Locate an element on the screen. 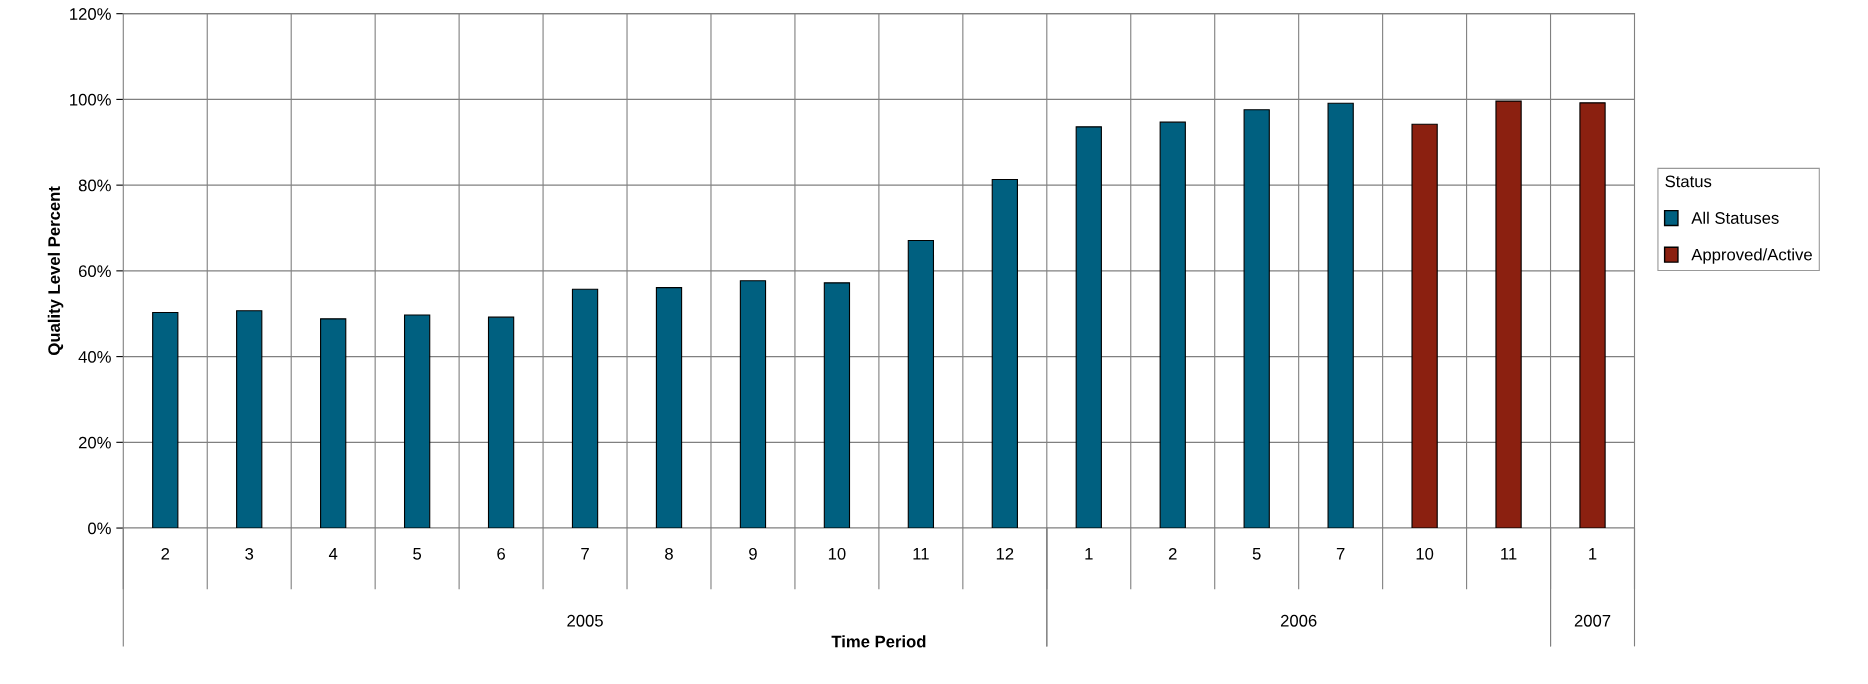  y-tick-label: 120% is located at coordinates (90, 14).